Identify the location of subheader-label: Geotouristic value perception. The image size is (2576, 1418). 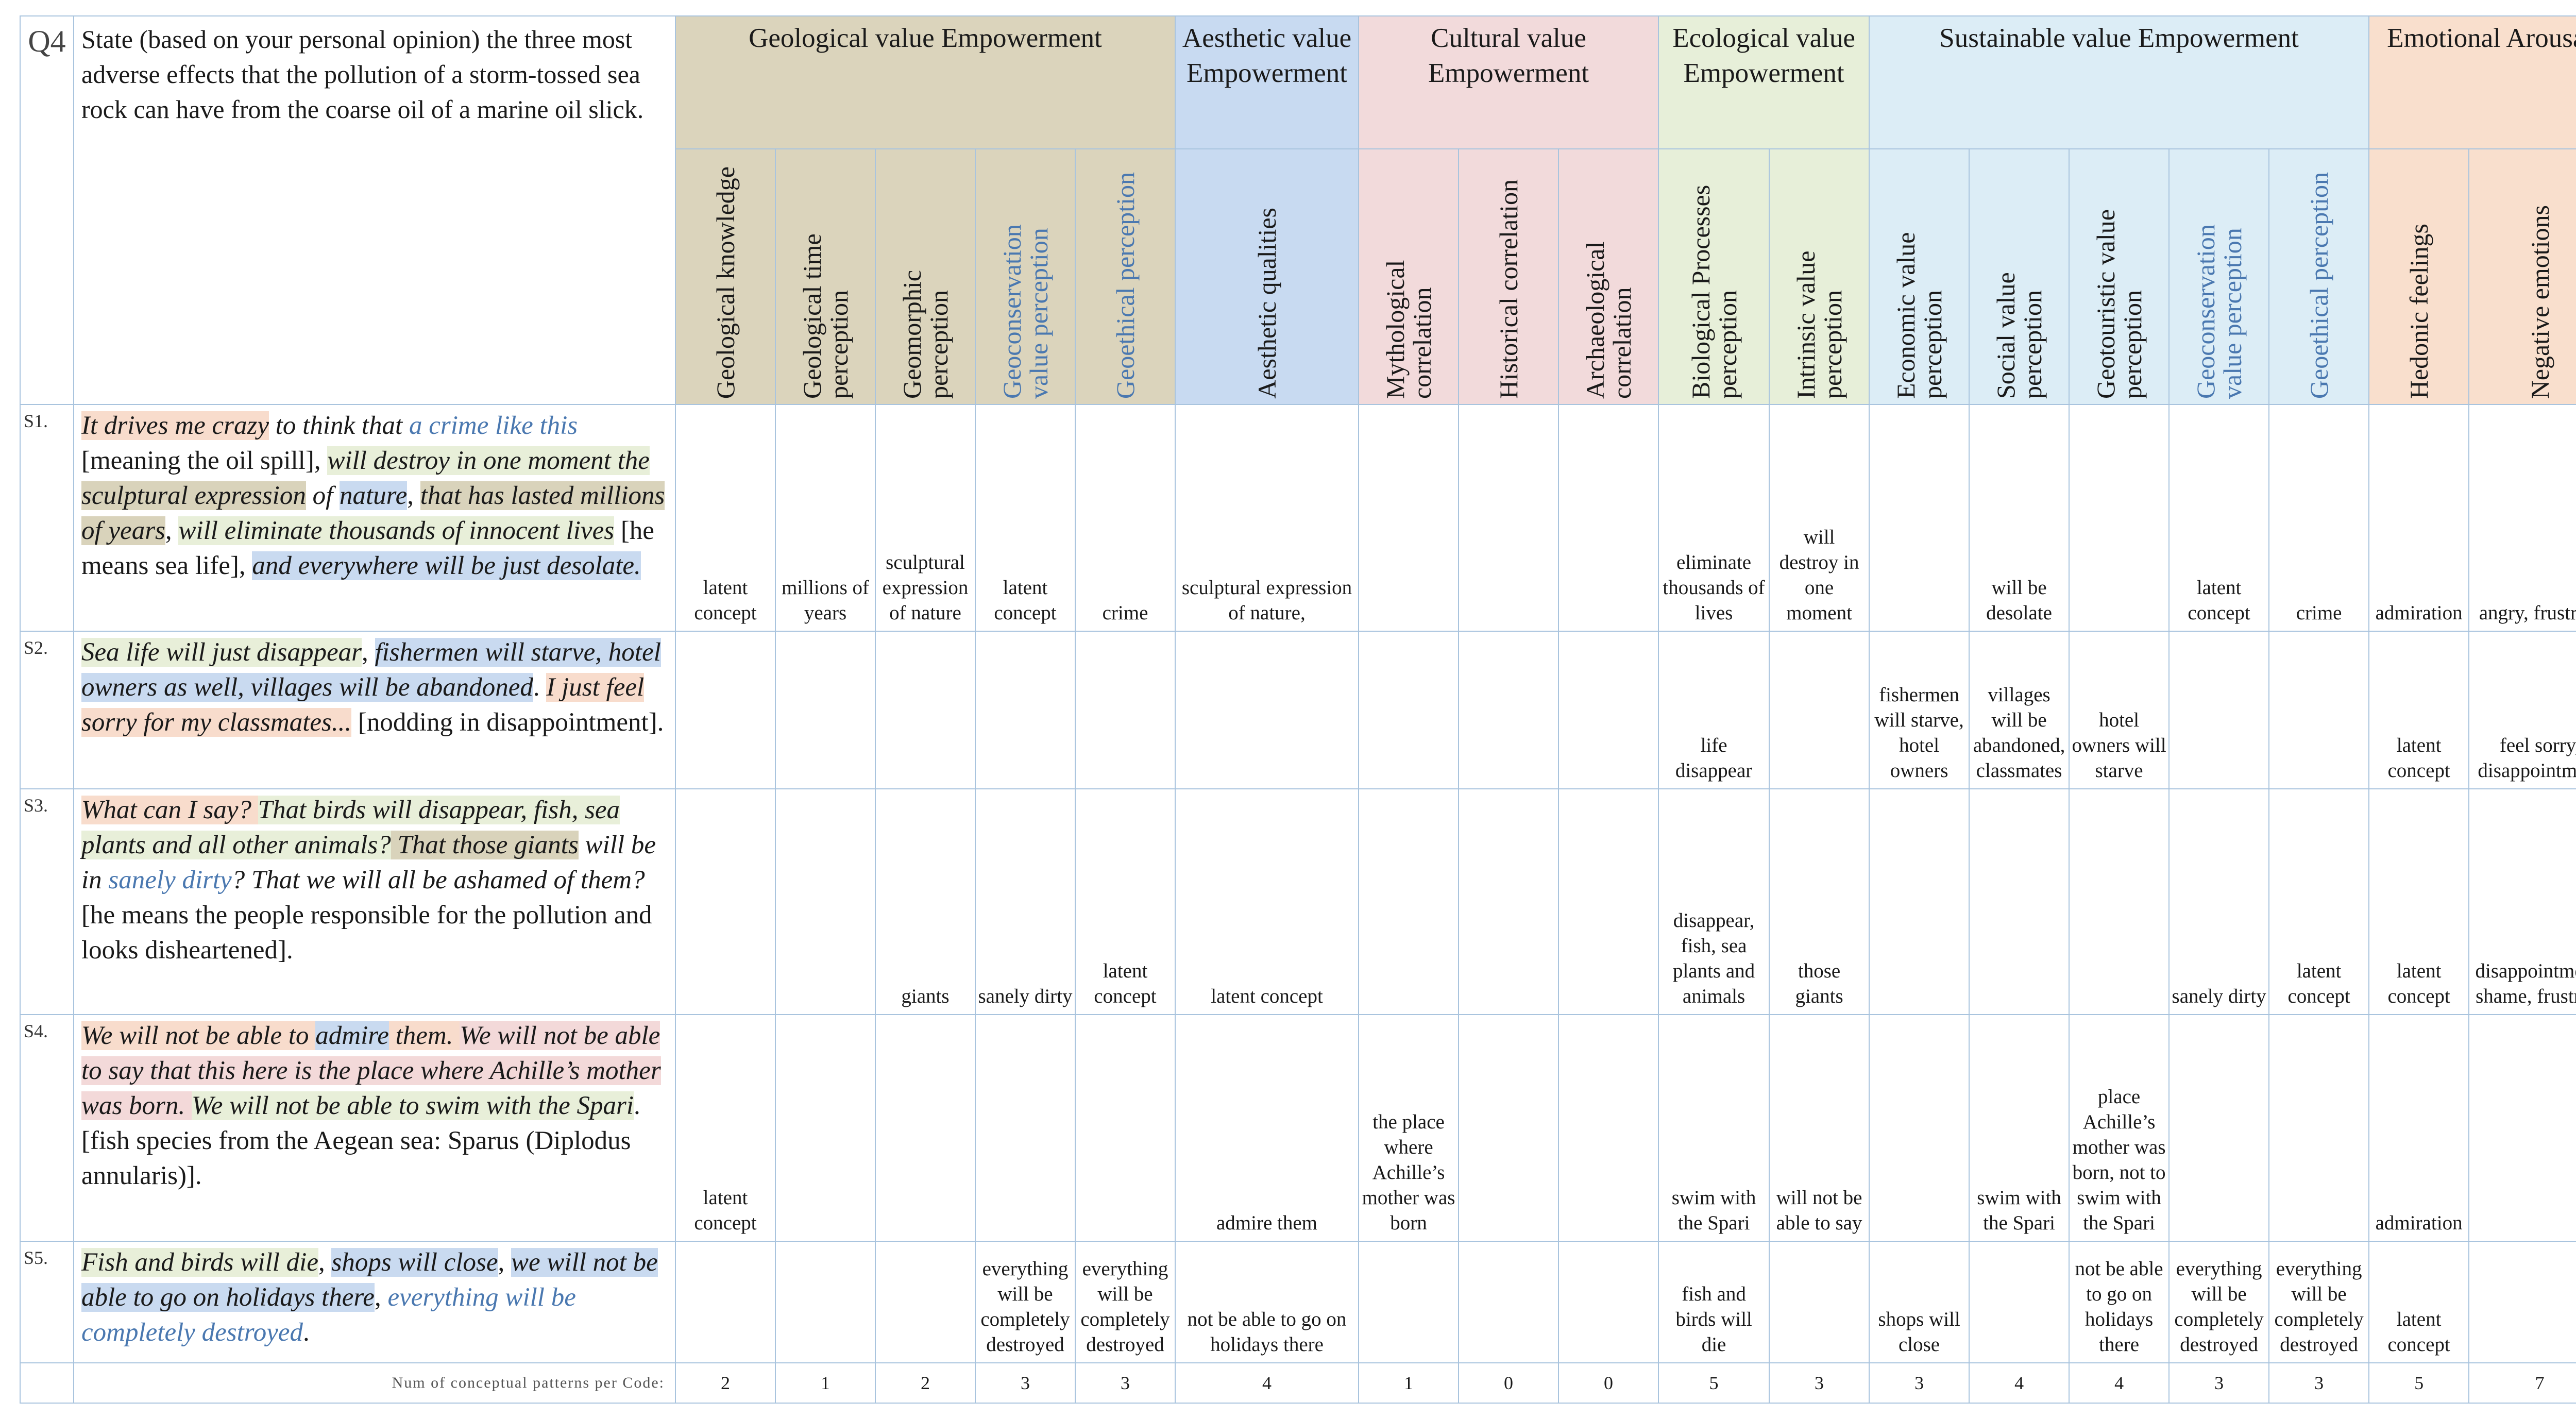
(2119, 304).